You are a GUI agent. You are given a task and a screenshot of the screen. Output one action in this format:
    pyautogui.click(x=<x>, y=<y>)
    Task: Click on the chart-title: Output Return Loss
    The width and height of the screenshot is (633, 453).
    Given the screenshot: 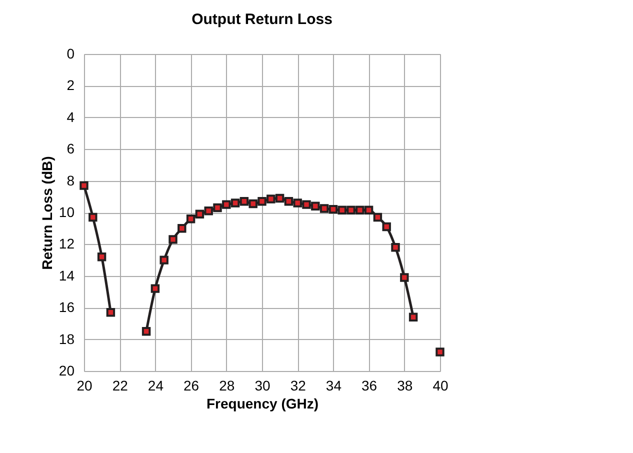 What is the action you would take?
    pyautogui.click(x=262, y=19)
    